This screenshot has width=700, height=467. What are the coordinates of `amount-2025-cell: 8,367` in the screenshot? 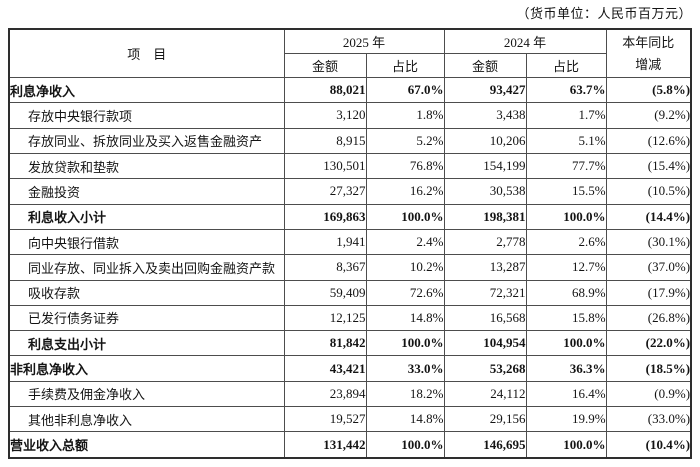 It's located at (325, 267).